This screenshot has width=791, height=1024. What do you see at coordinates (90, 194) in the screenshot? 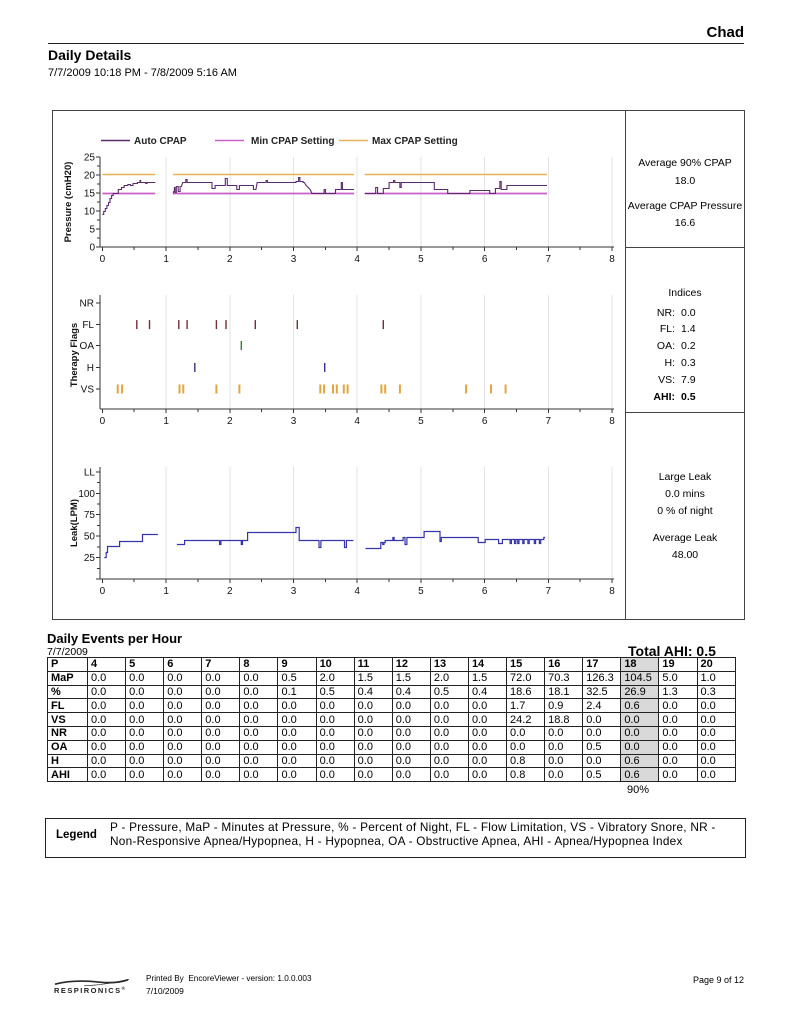
I see `svg-text: 15` at bounding box center [90, 194].